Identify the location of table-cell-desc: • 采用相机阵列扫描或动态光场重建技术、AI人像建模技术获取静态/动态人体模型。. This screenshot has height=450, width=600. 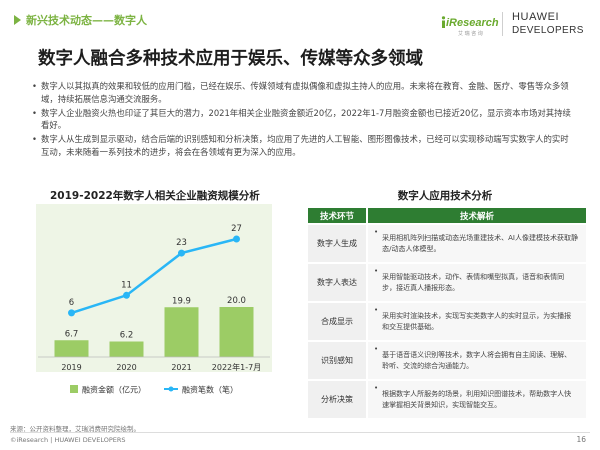
(477, 243).